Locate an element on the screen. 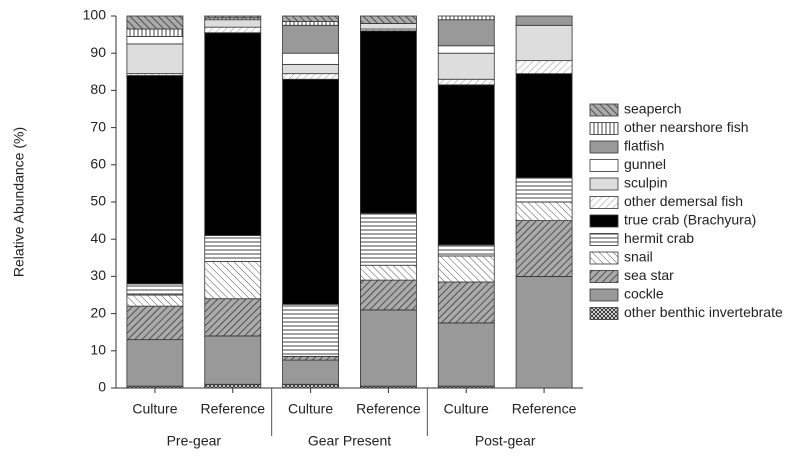  group-label: Pre-gear is located at coordinates (194, 441).